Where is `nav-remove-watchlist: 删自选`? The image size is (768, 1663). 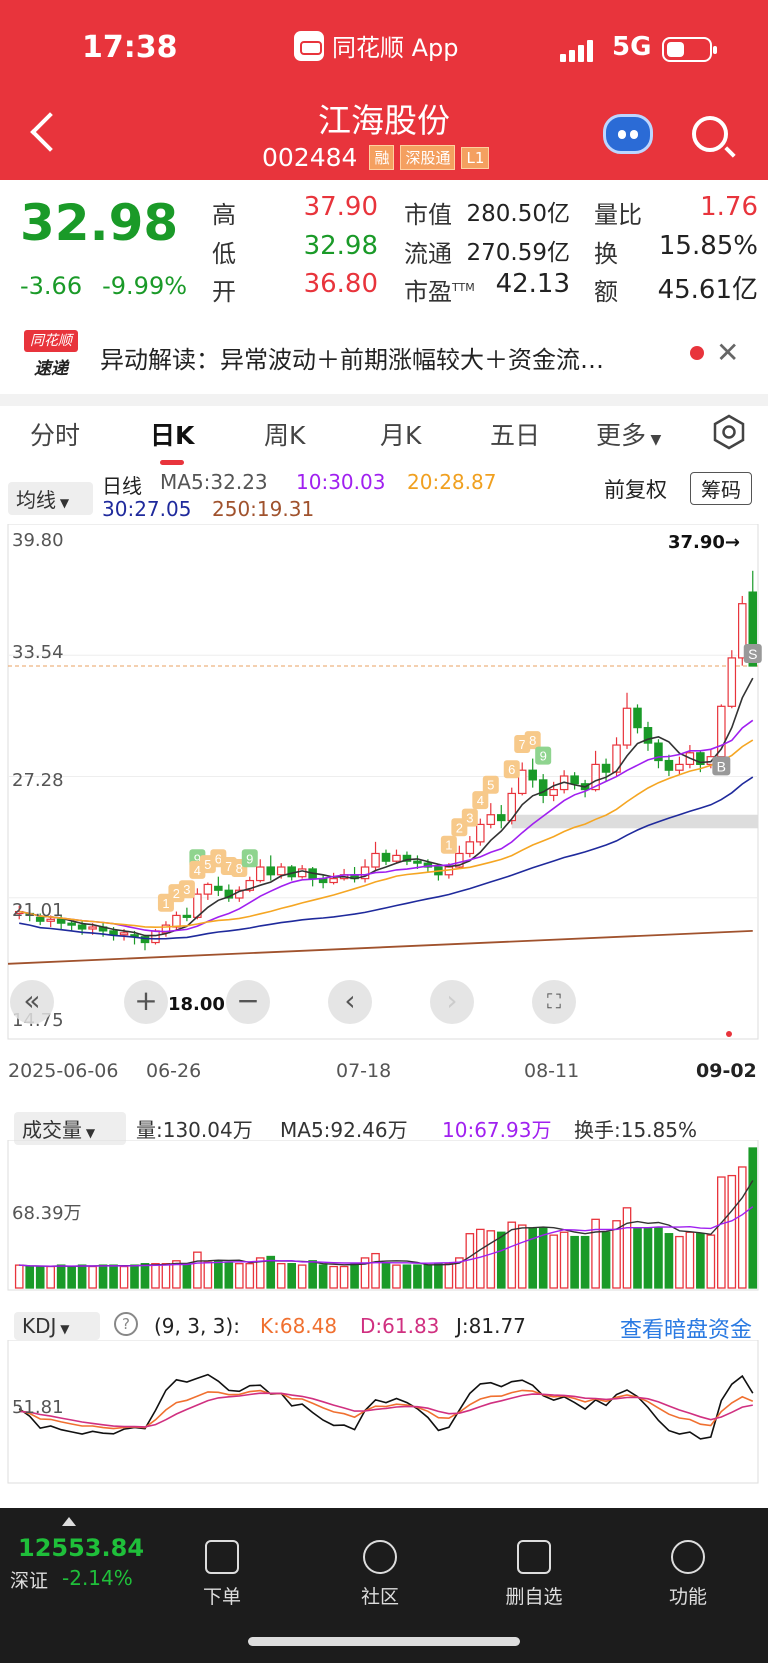
nav-remove-watchlist: 删自选 is located at coordinates (534, 1574).